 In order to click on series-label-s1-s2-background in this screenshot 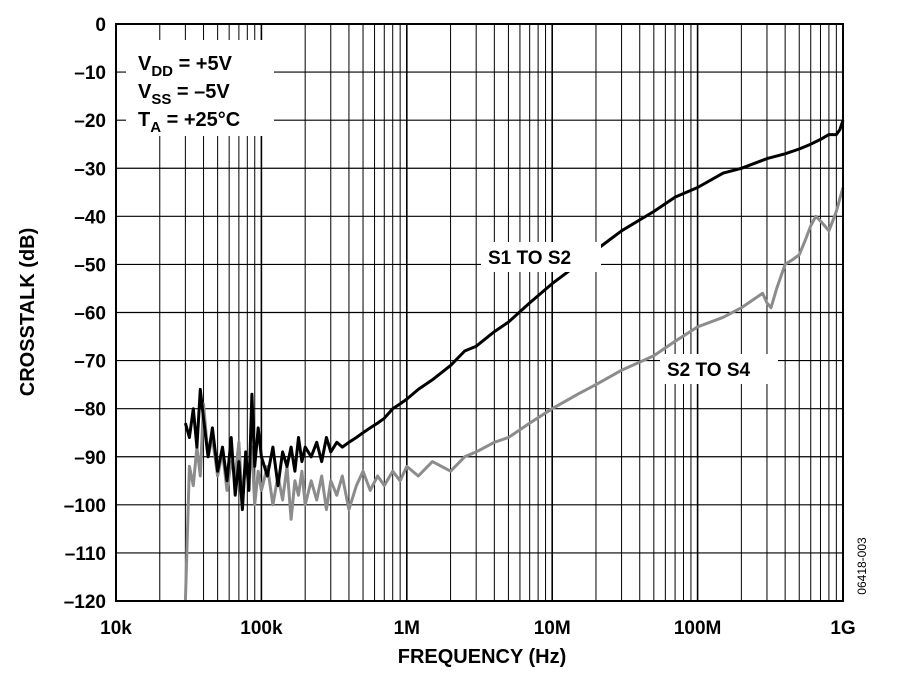, I will do `click(541, 257)`.